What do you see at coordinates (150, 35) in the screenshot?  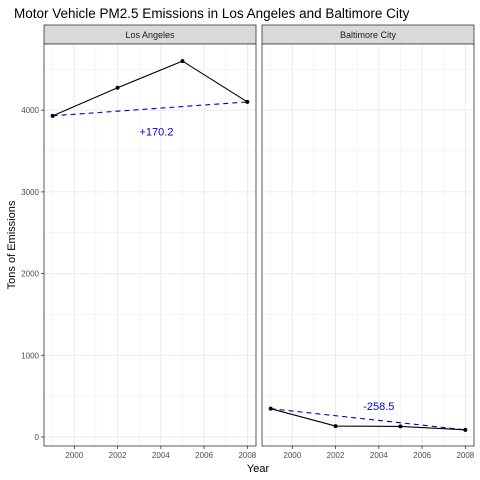 I see `strip-label-los-angeles: Los Angeles` at bounding box center [150, 35].